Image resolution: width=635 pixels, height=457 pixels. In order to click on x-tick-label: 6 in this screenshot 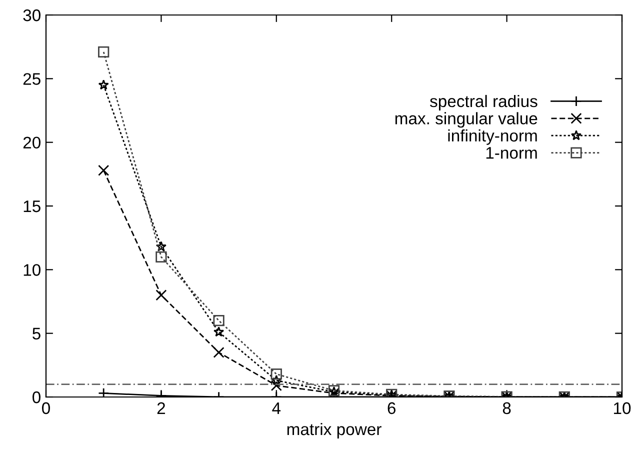, I will do `click(392, 408)`.